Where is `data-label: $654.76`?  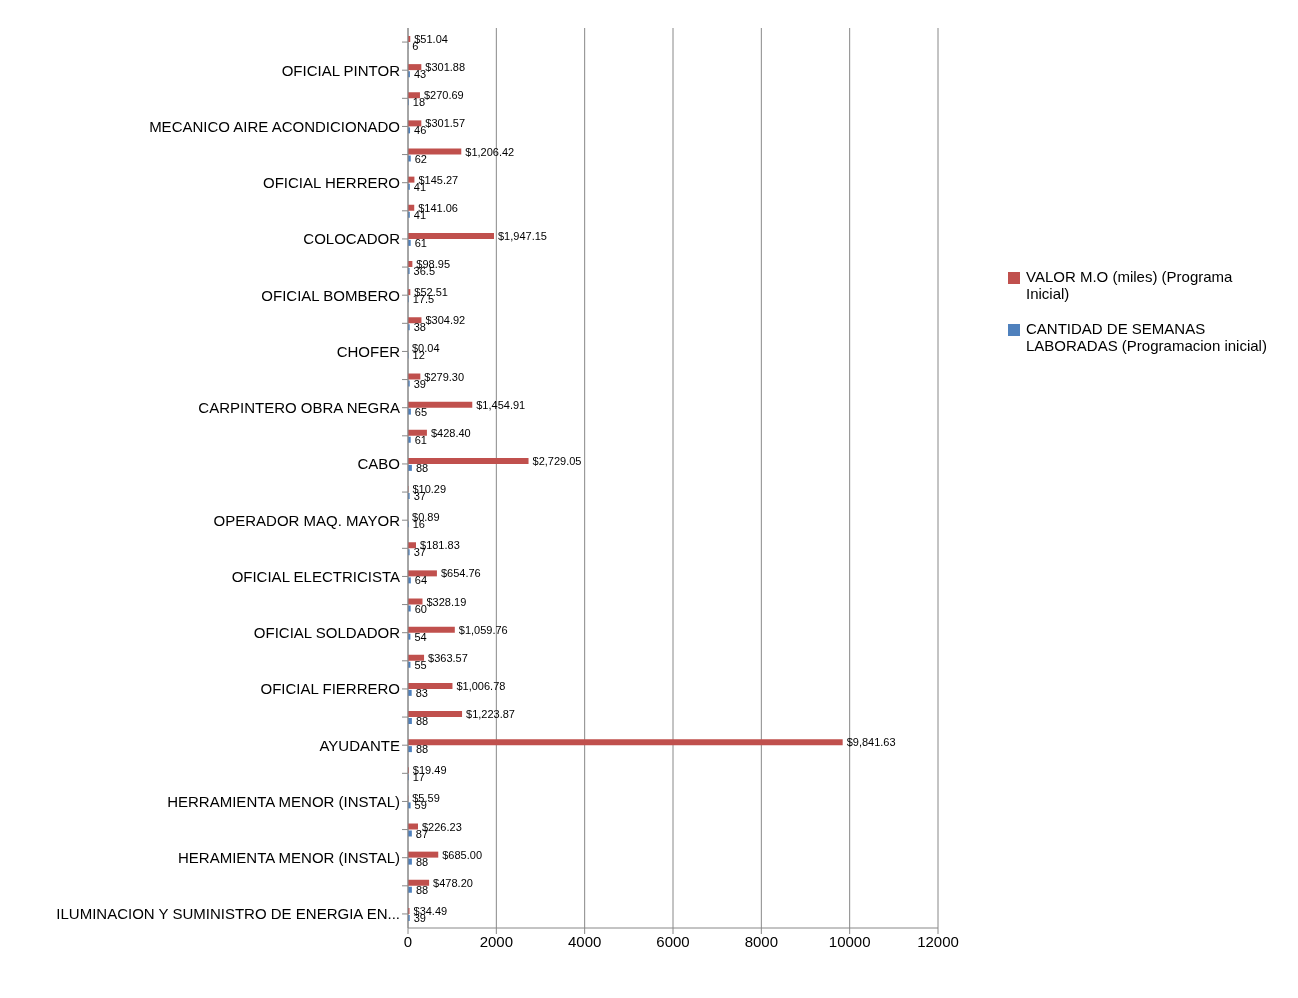
data-label: $654.76 is located at coordinates (460, 573).